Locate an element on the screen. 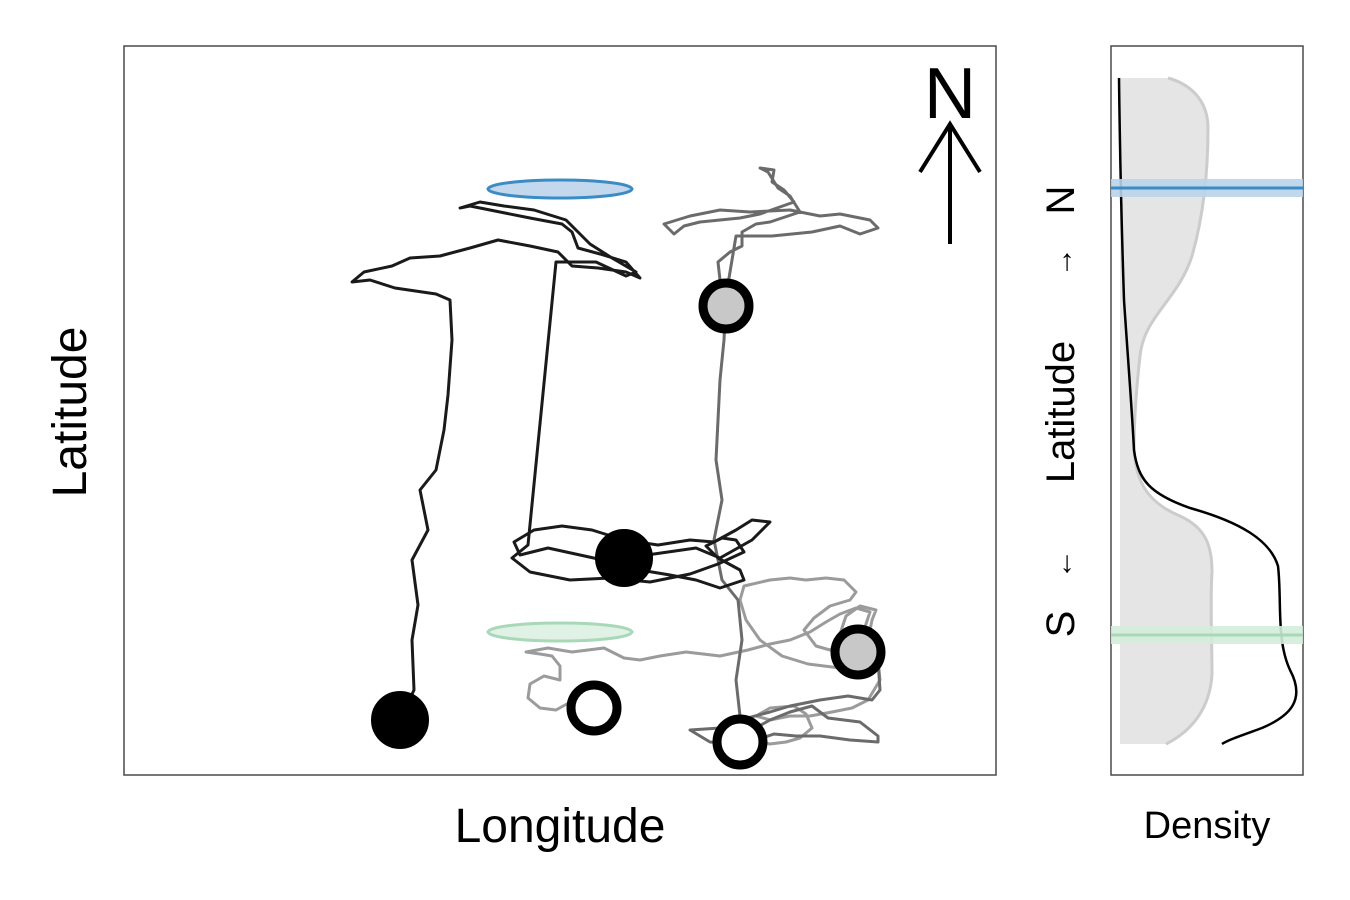  density-y-label-south: S is located at coordinates (1061, 624).